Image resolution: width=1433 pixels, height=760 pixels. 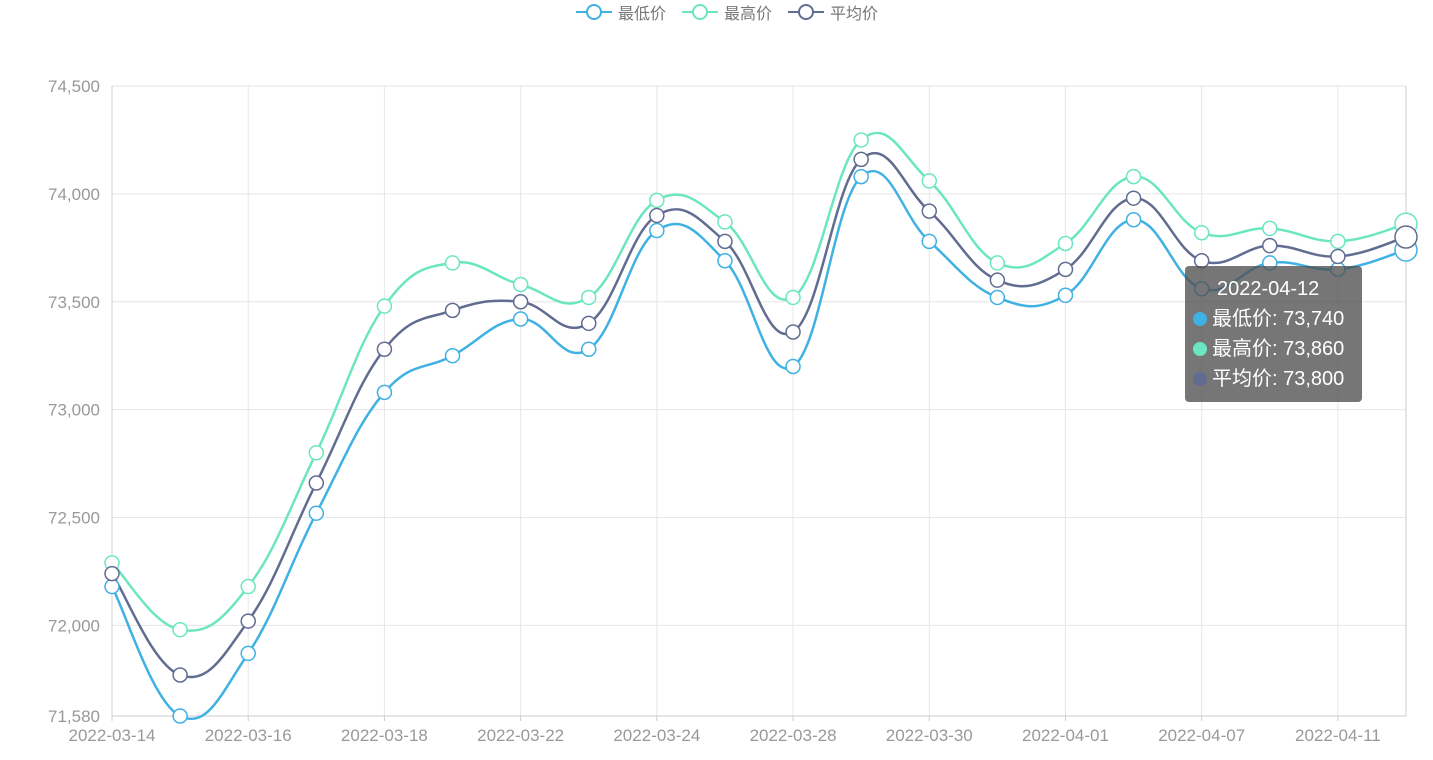 I want to click on x-tick-label: 2022-04-07, so click(x=1201, y=735).